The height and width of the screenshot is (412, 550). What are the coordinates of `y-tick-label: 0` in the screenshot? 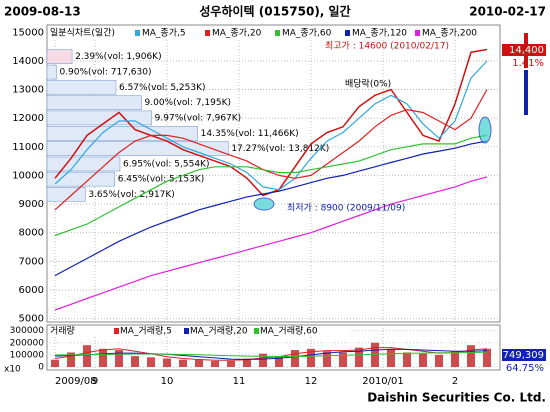 It's located at (41, 368).